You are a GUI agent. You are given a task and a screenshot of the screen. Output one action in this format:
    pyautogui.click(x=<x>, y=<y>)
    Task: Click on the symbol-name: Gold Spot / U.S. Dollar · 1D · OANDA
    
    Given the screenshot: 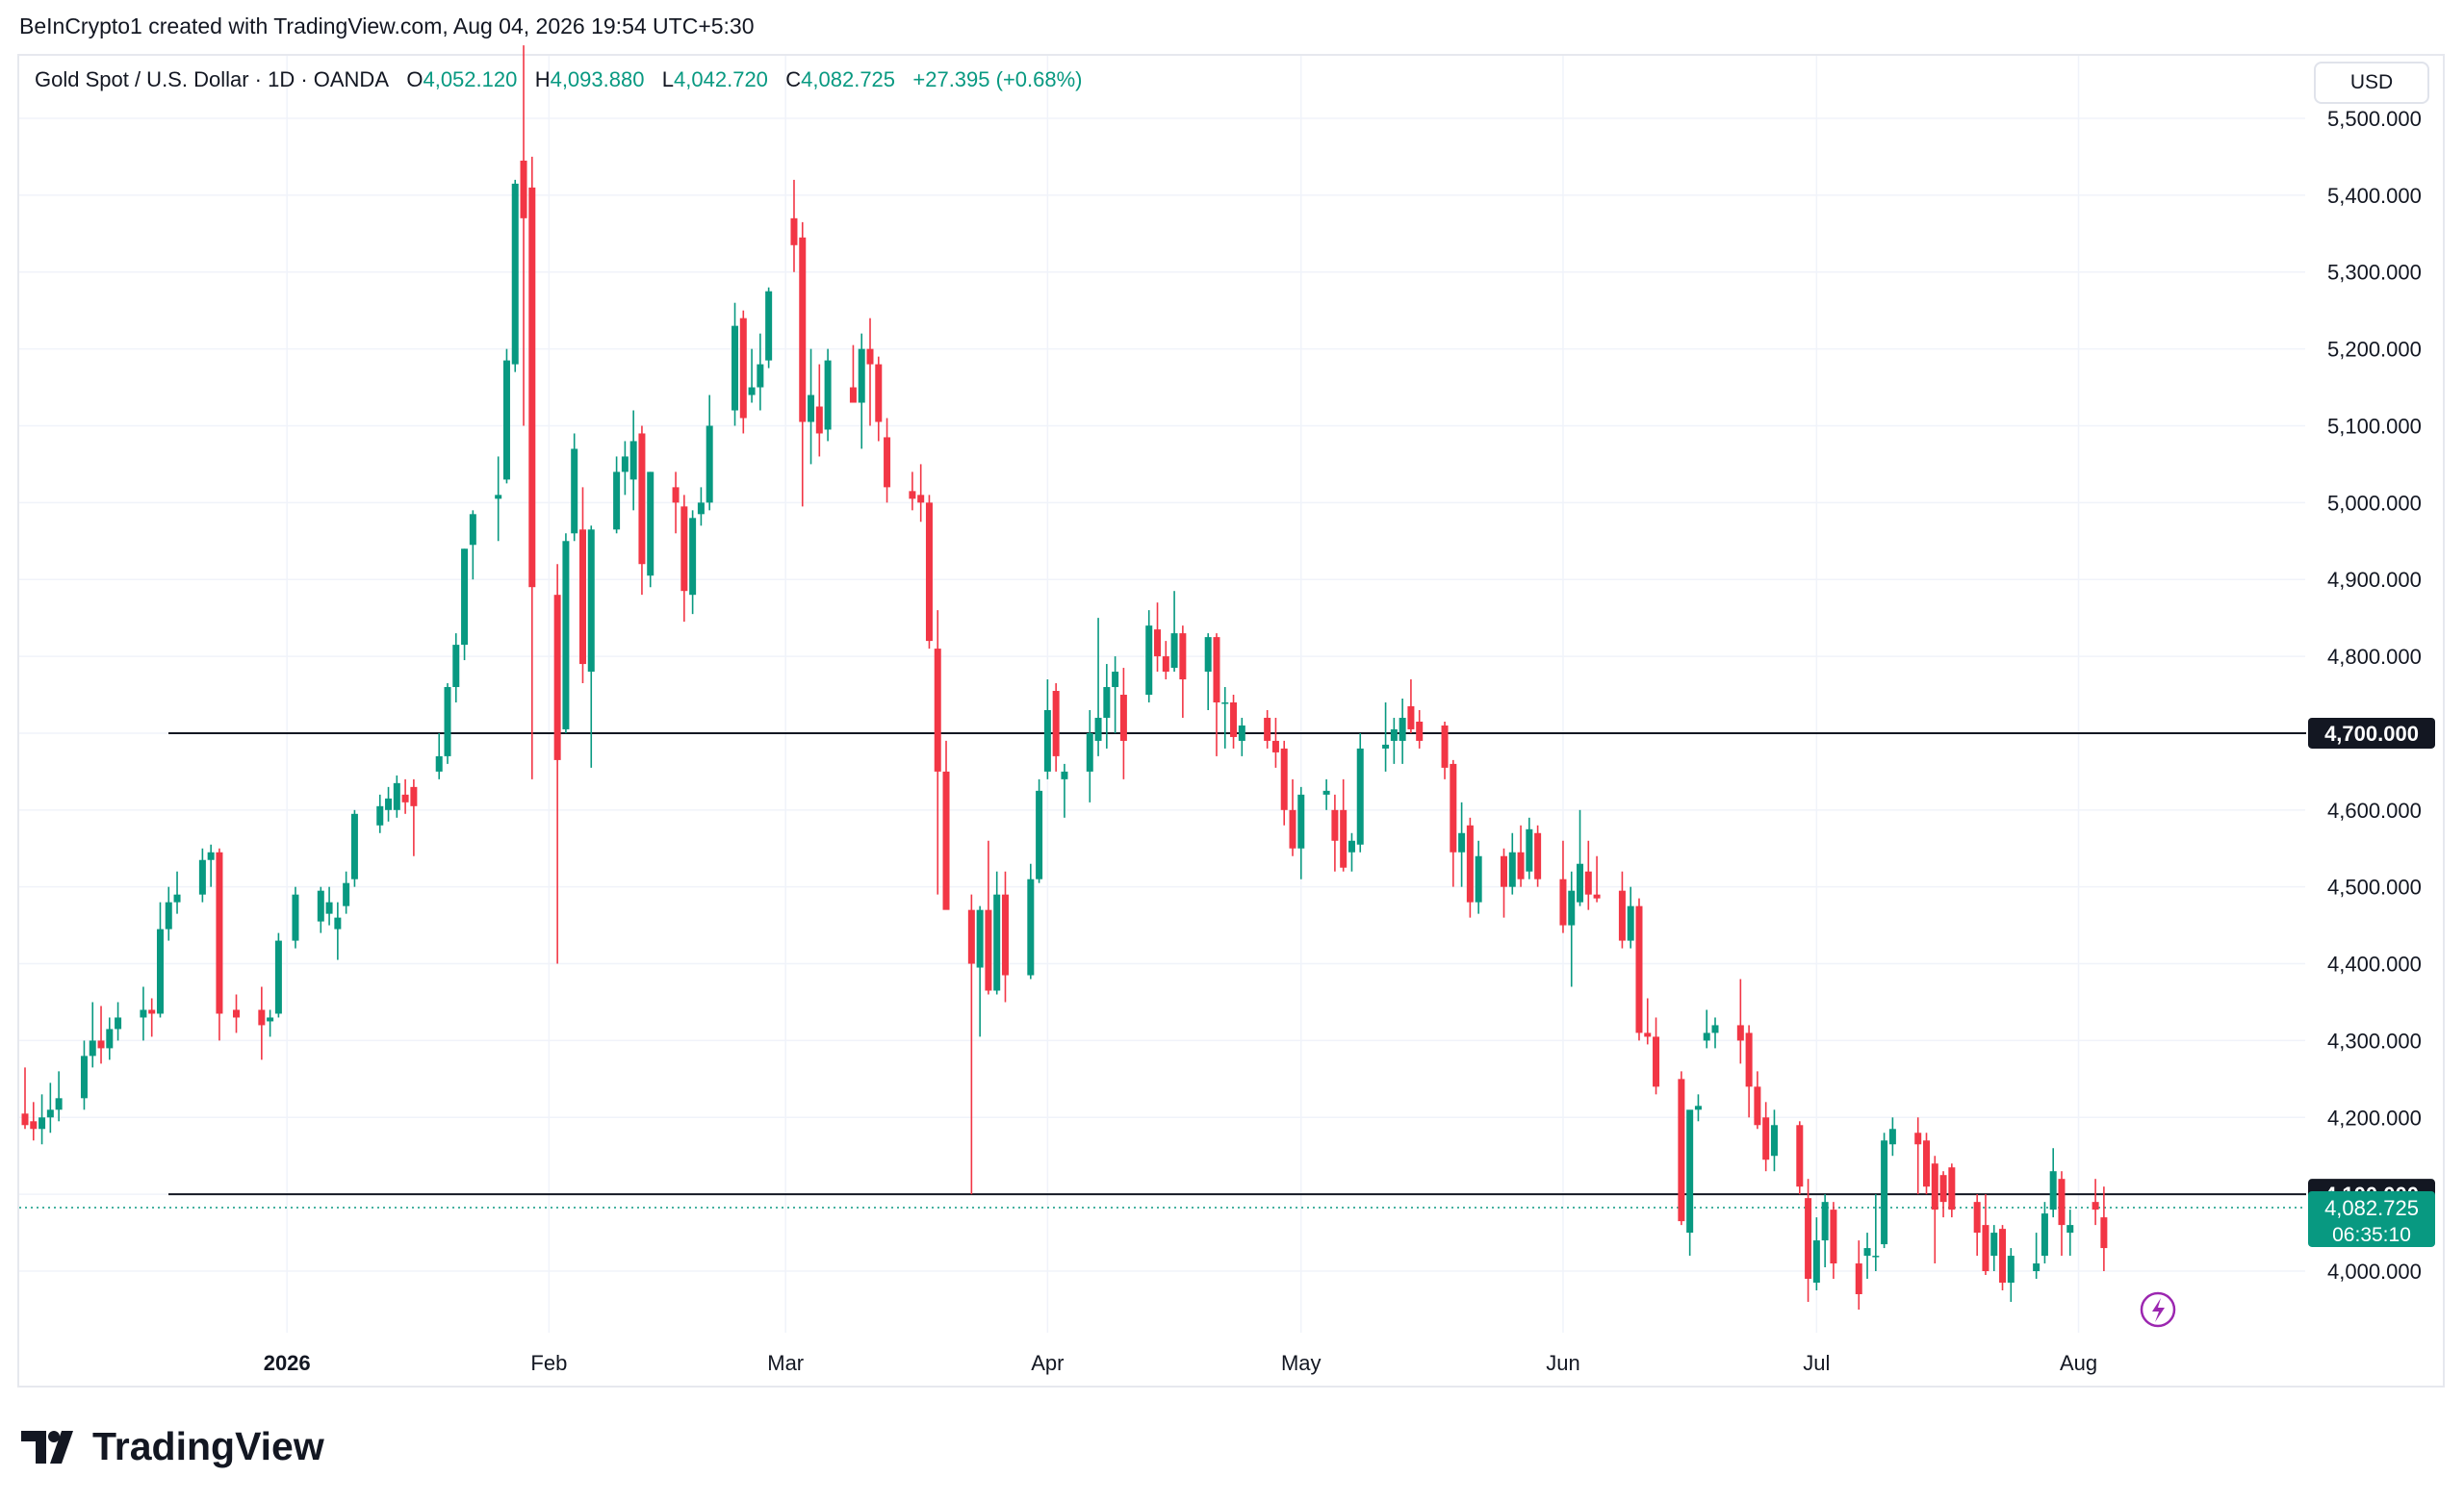 What is the action you would take?
    pyautogui.click(x=212, y=79)
    